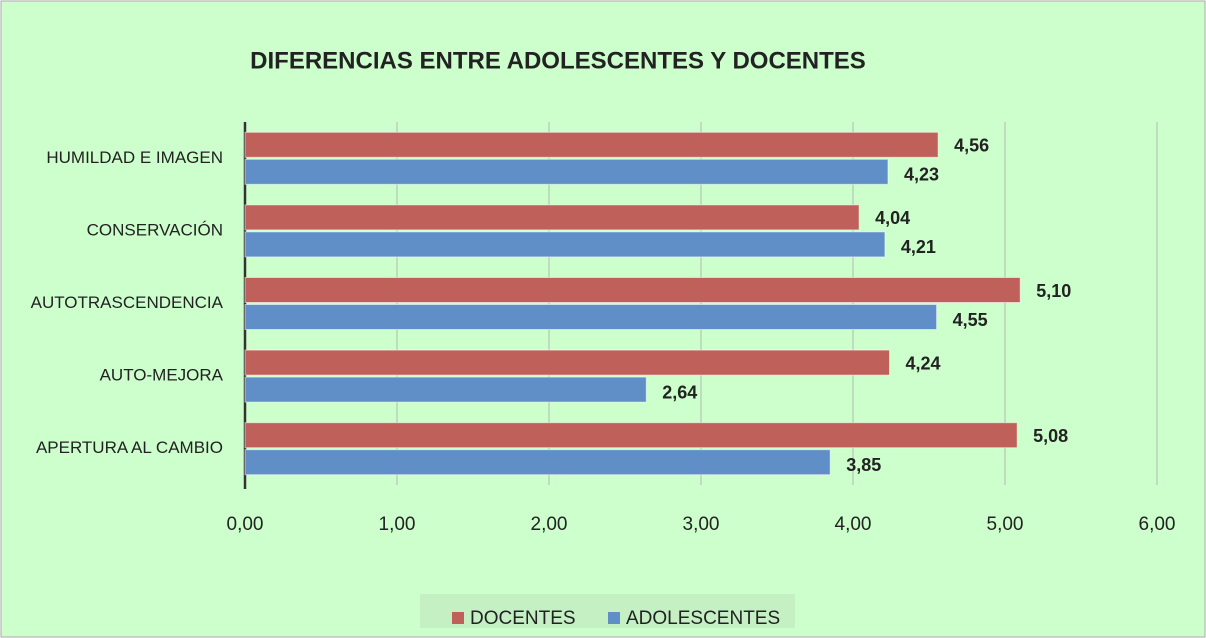 Image resolution: width=1206 pixels, height=638 pixels. Describe the element at coordinates (1005, 524) in the screenshot. I see `x-tick-label: 5,00` at that location.